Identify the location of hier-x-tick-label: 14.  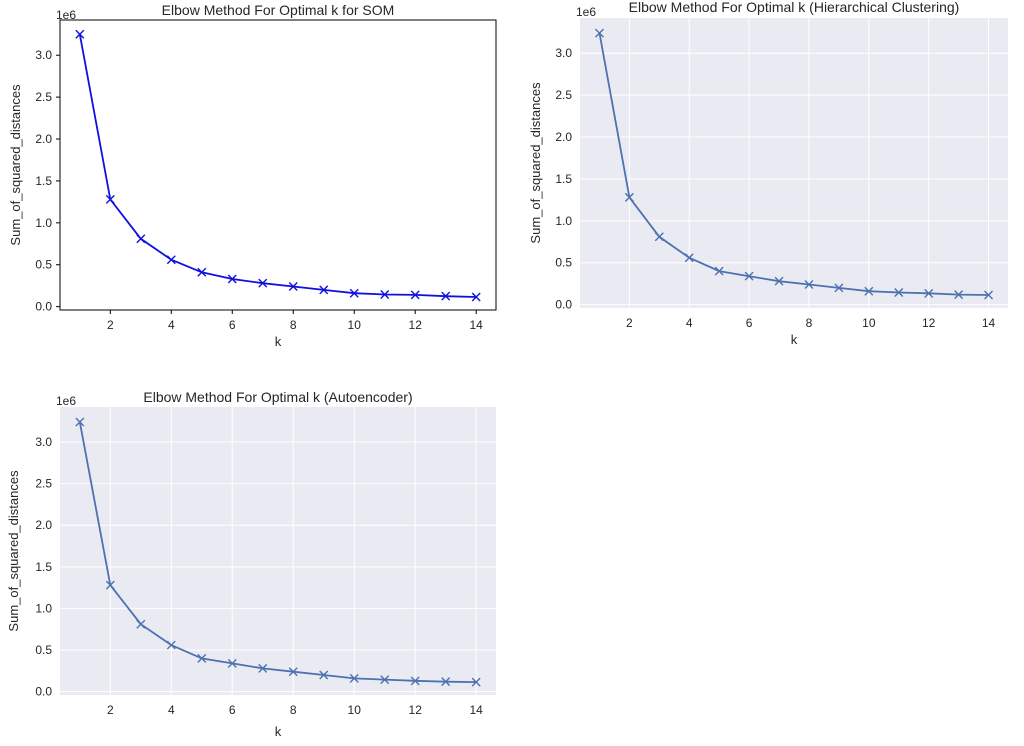
(989, 323).